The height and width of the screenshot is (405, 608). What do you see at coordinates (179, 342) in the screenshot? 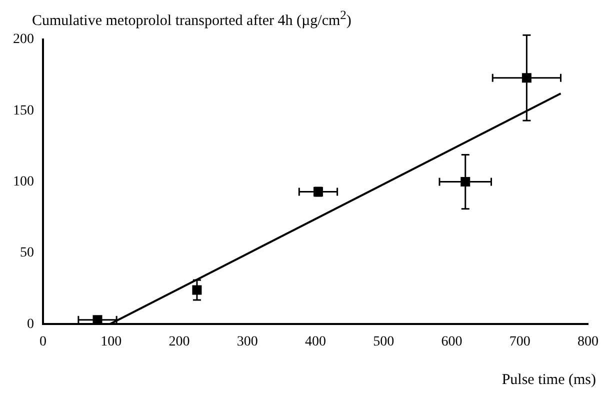
I see `x-tick-label: 200` at bounding box center [179, 342].